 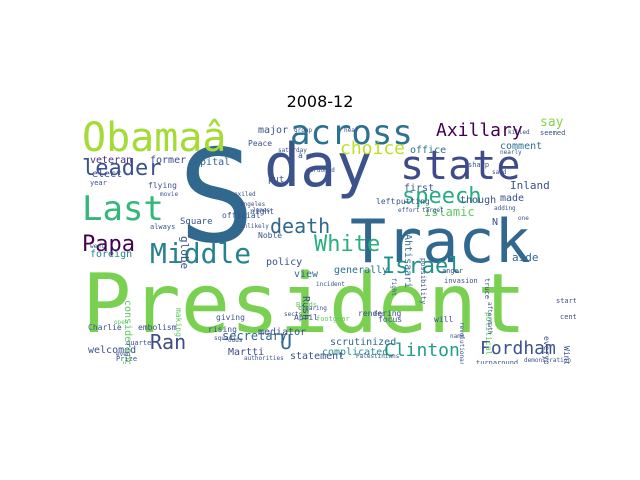 What do you see at coordinates (222, 329) in the screenshot?
I see `cloud-word: rising` at bounding box center [222, 329].